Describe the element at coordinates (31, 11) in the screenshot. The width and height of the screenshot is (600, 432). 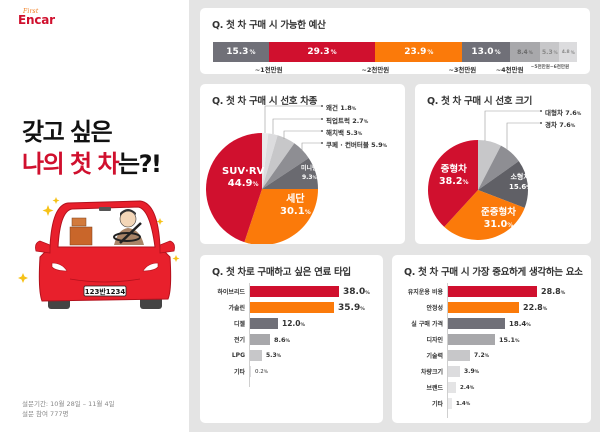
I see `logo-first-text: First` at that location.